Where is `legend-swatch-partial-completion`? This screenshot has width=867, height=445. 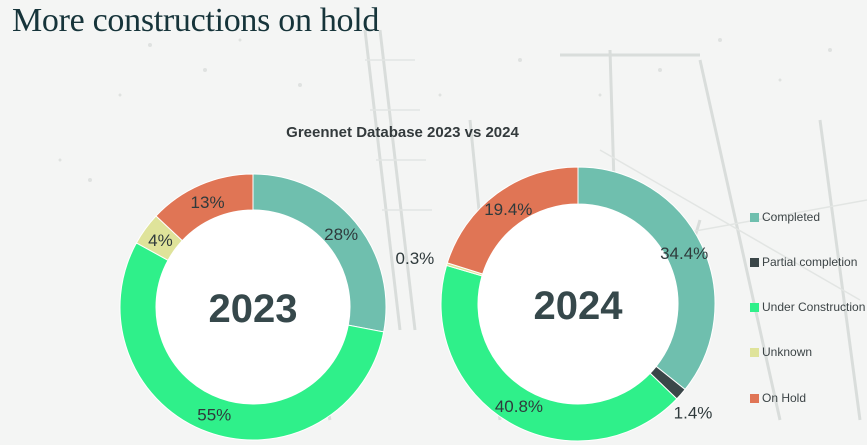 legend-swatch-partial-completion is located at coordinates (754, 262).